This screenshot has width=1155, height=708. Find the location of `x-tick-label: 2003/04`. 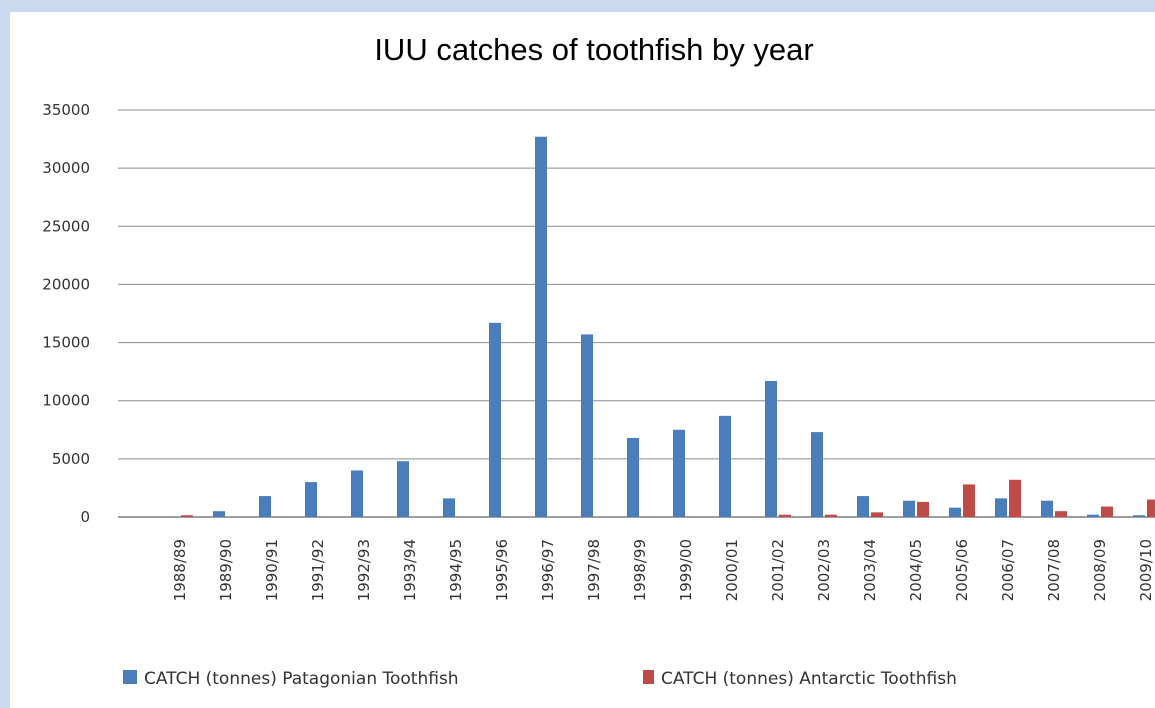

x-tick-label: 2003/04 is located at coordinates (870, 570).